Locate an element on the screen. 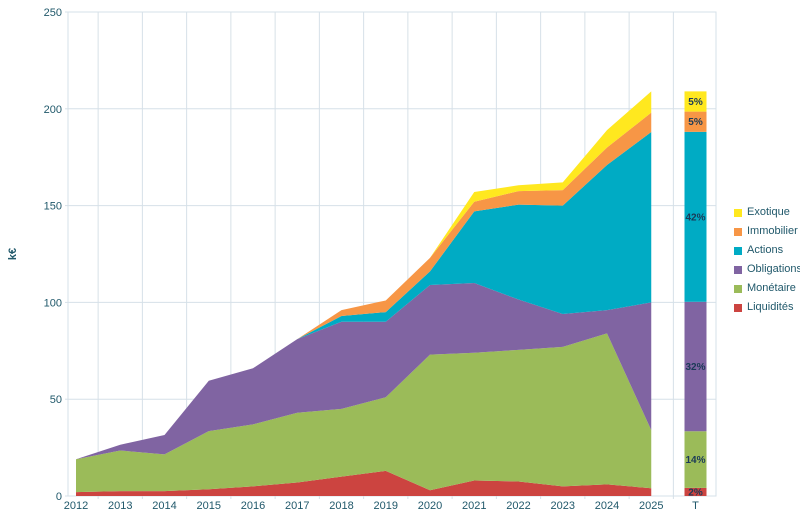 The width and height of the screenshot is (800, 522). x-tick-label-2013: 2013 is located at coordinates (120, 506).